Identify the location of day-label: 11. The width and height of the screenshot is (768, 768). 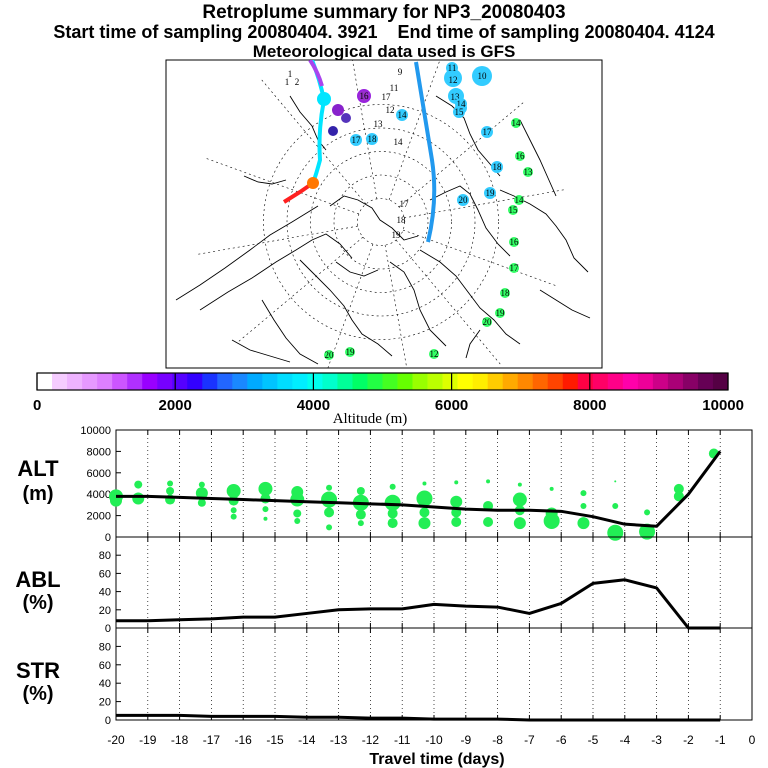
(394, 88).